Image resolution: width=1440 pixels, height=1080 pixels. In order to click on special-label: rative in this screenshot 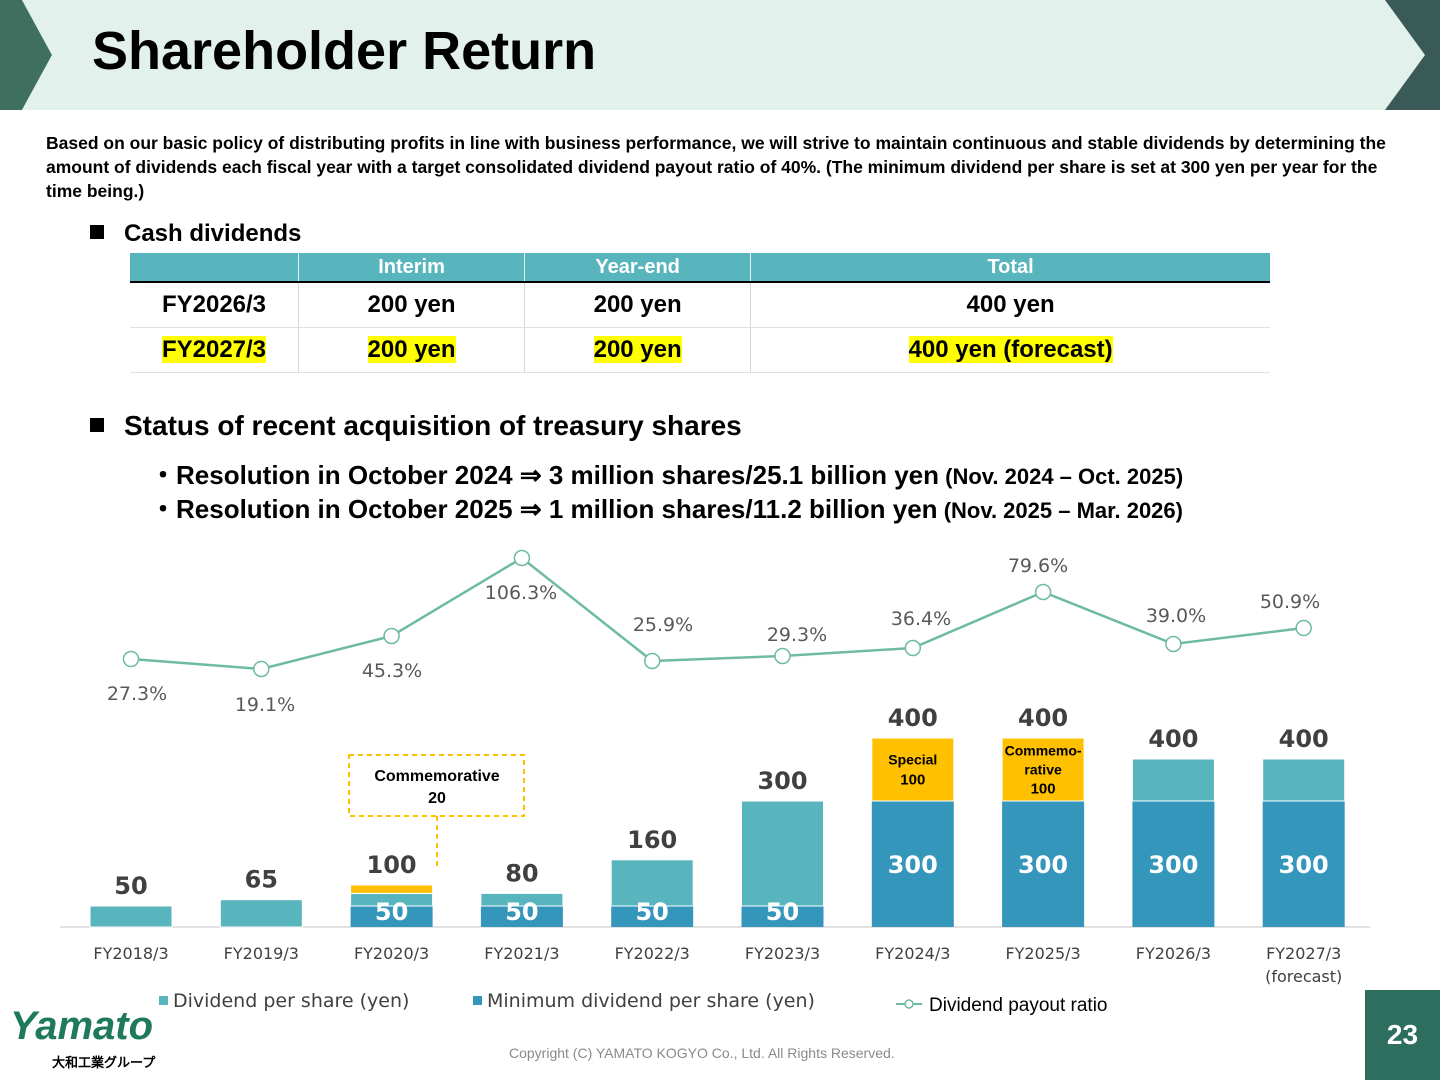, I will do `click(1043, 770)`.